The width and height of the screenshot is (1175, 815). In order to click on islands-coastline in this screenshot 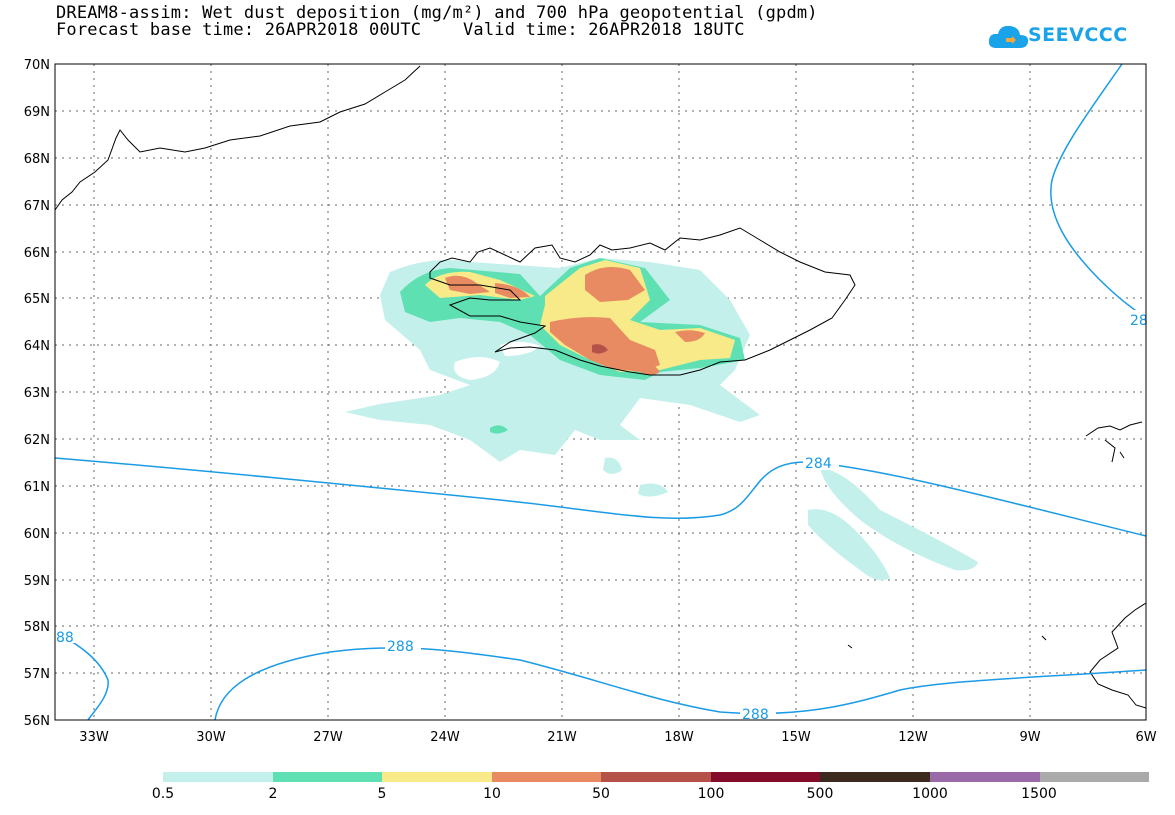, I will do `click(947, 642)`.